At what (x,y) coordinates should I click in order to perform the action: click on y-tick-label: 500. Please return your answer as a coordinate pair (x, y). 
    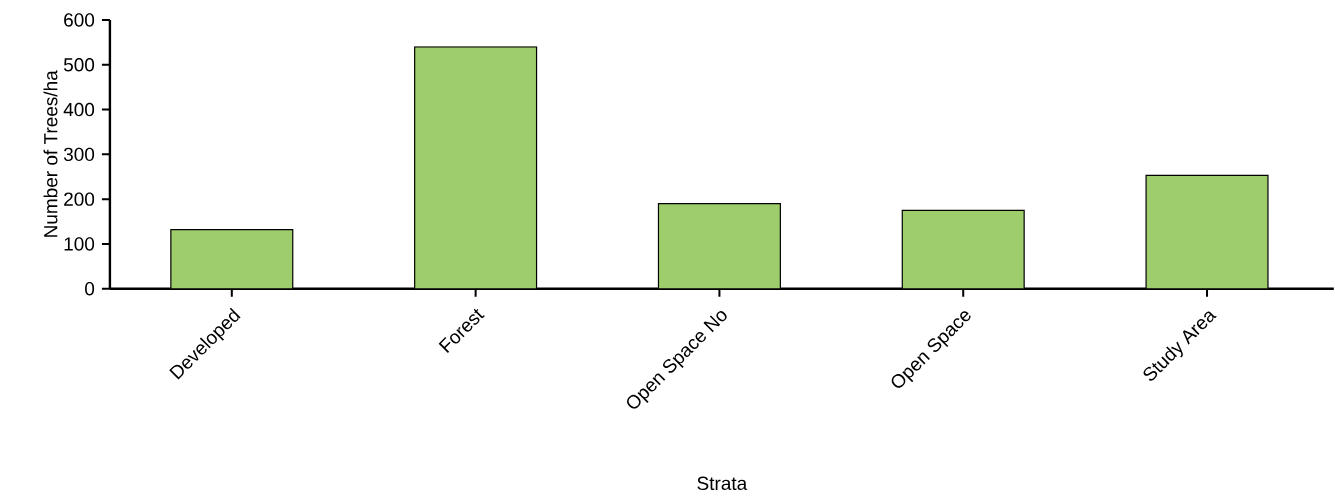
    Looking at the image, I should click on (79, 65).